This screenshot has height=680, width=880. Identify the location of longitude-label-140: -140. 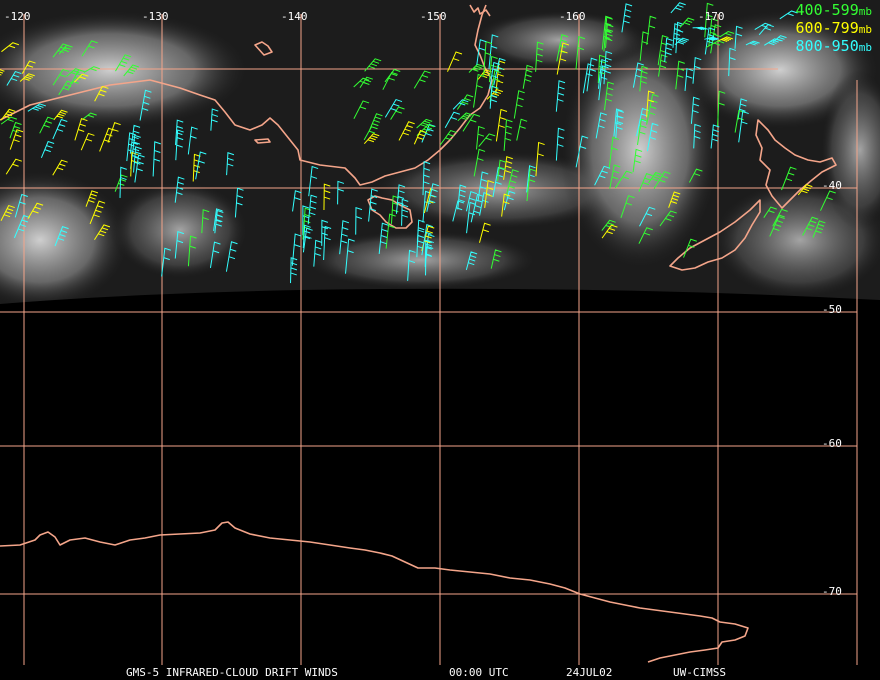
(294, 16).